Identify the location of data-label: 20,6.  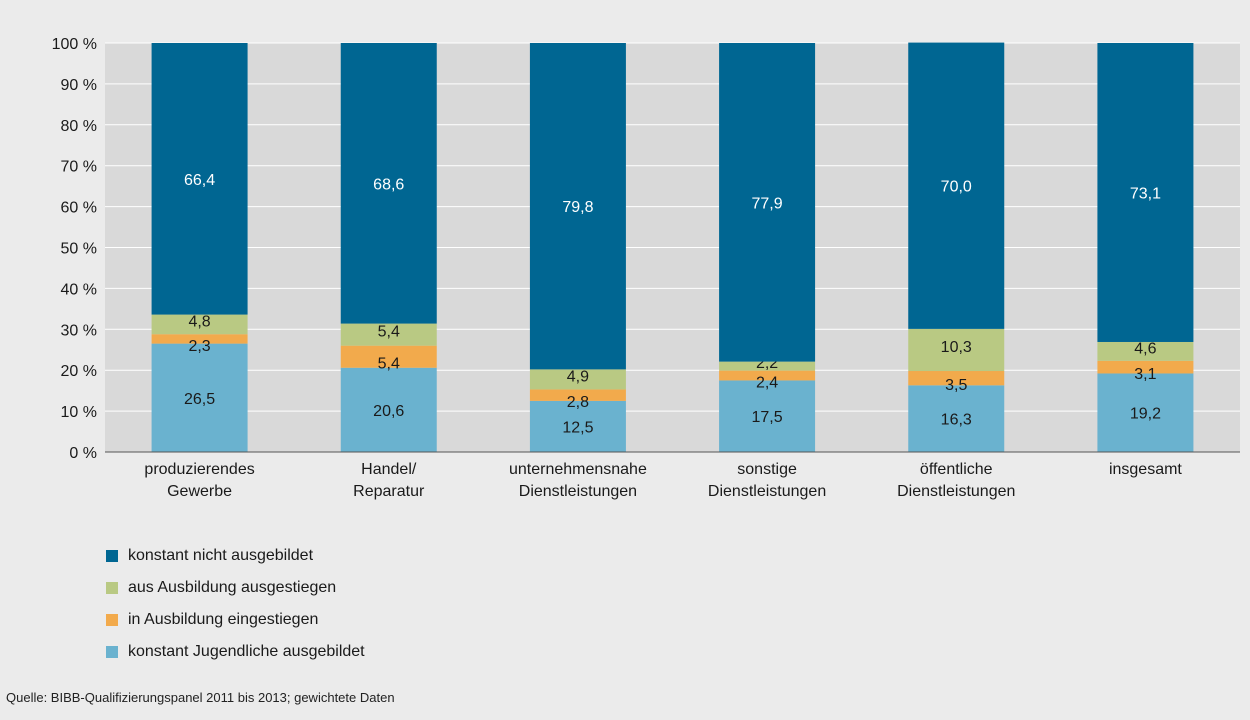
(388, 411).